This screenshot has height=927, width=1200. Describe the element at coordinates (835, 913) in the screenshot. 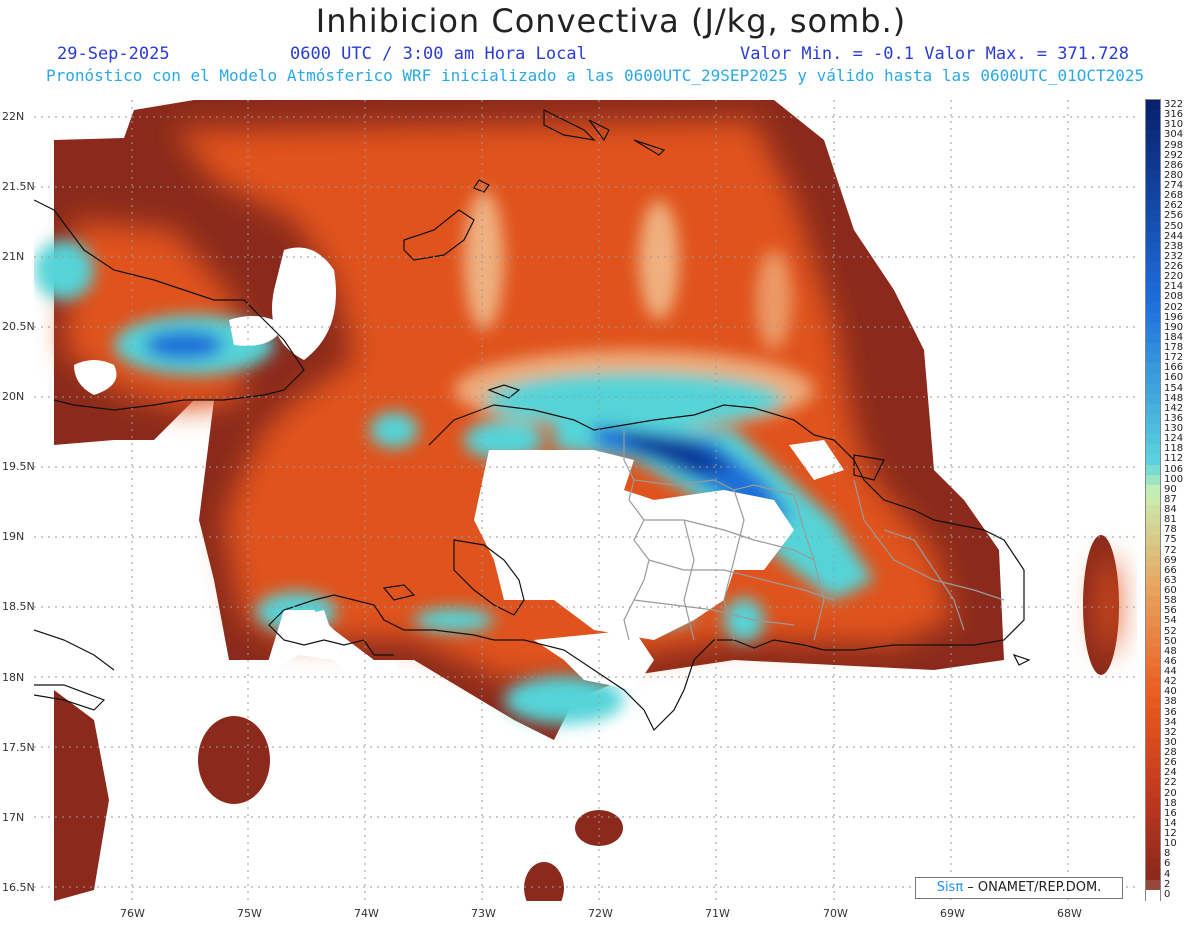

I see `lon-label: 70W` at that location.